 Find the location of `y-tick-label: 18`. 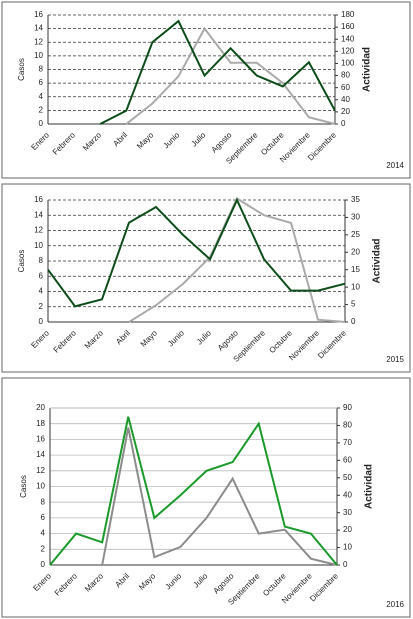

y-tick-label: 18 is located at coordinates (40, 423).